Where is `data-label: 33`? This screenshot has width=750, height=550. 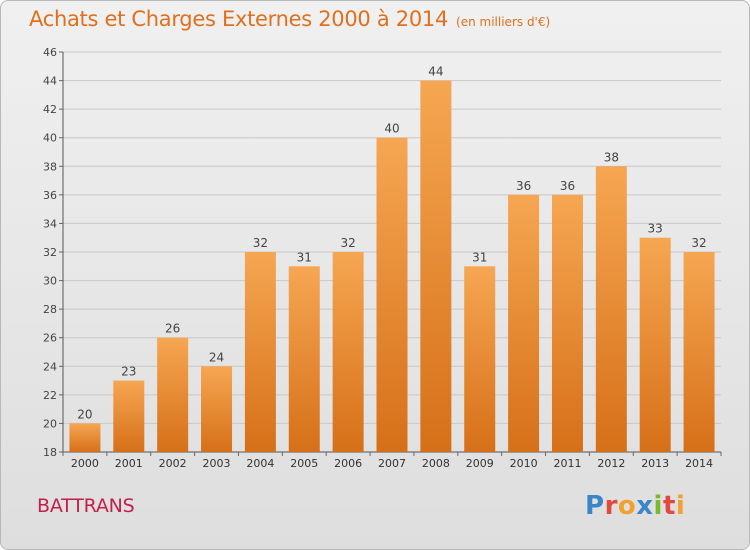
data-label: 33 is located at coordinates (655, 229).